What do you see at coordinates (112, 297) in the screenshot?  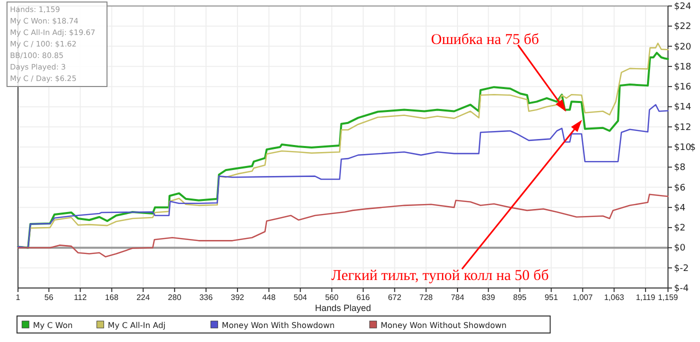 I see `x-tick-label: 168` at bounding box center [112, 297].